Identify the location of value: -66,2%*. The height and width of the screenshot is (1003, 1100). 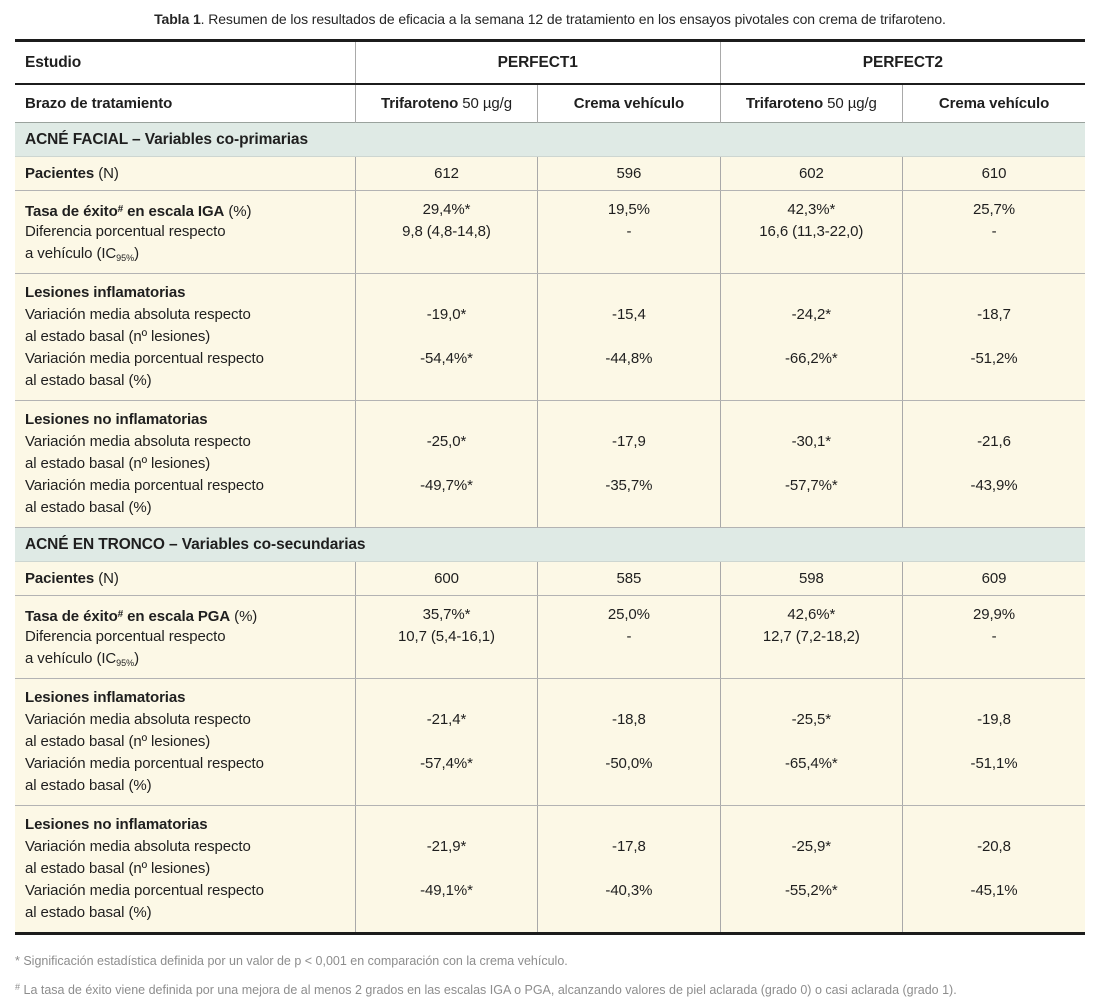
(811, 358).